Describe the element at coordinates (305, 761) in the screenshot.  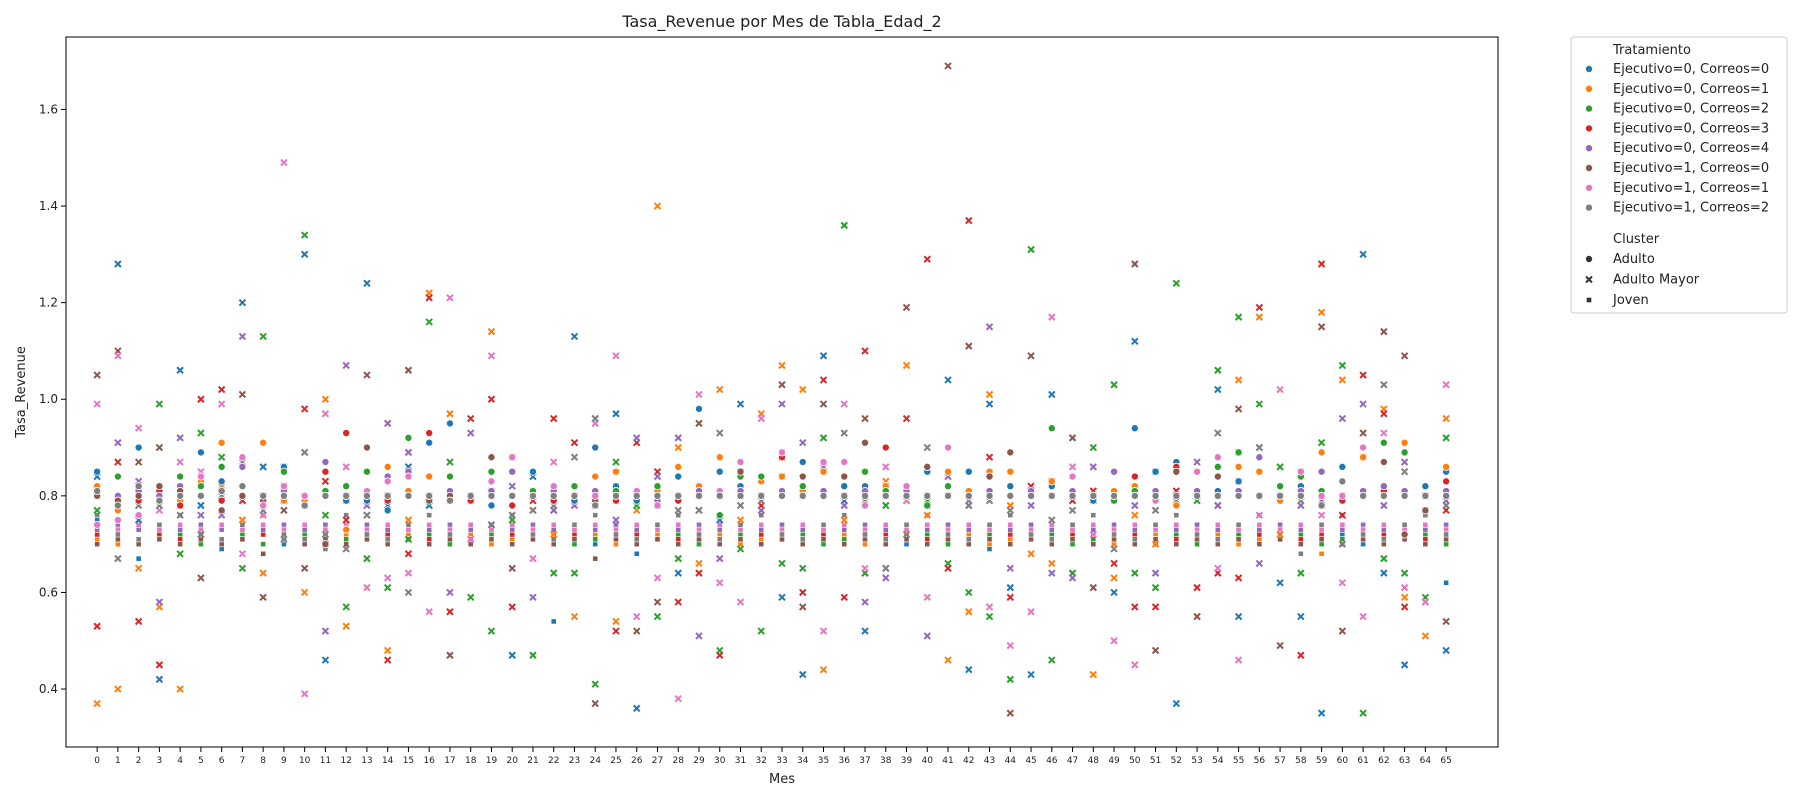
I see `x-tick-label: 10` at that location.